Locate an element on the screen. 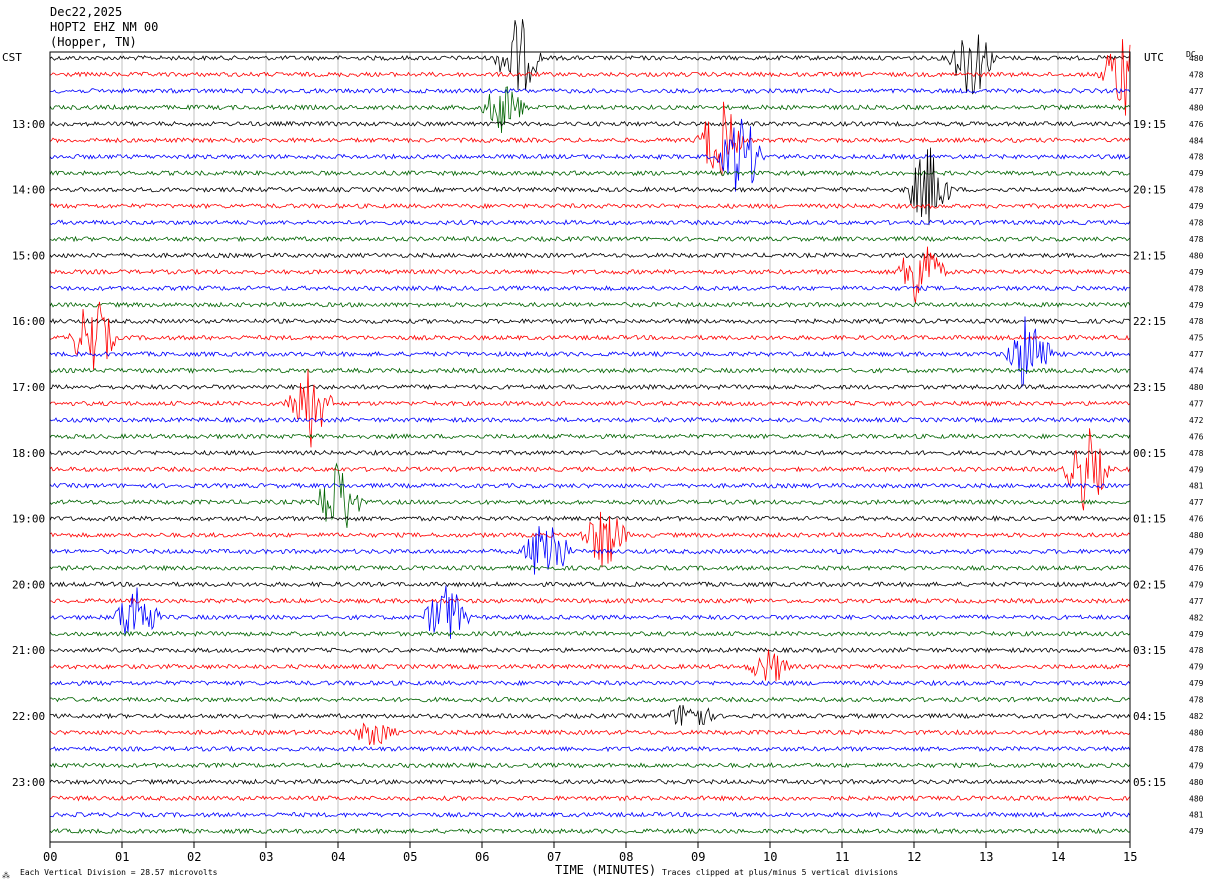  utc-hour-label: 03:15 is located at coordinates (1149, 650).